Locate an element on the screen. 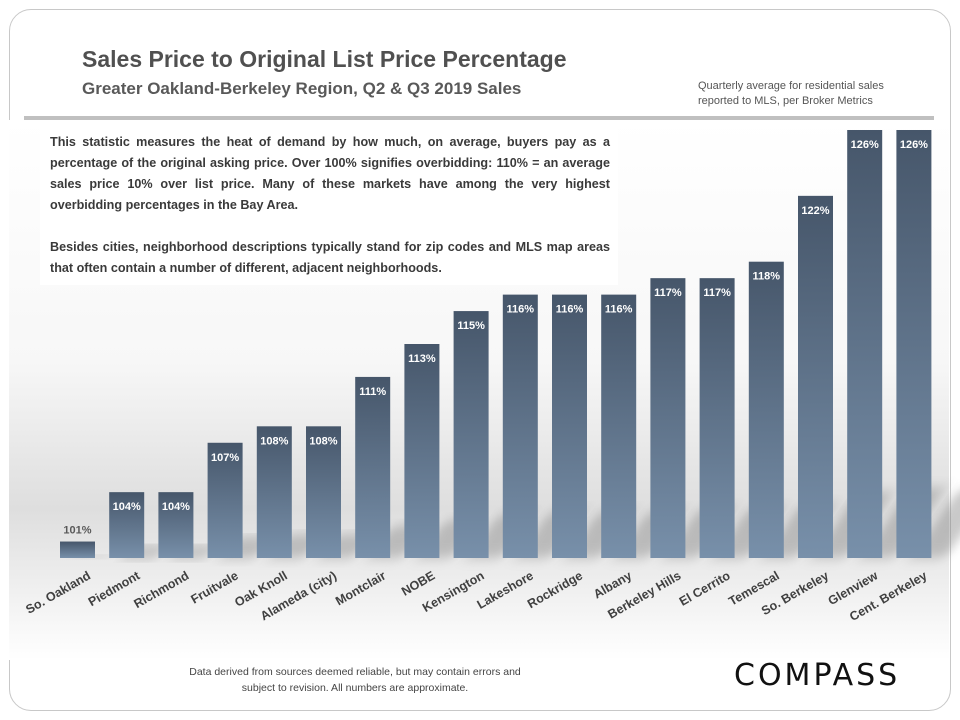  source-note-line1: Quarterly average for residential sales is located at coordinates (791, 86).